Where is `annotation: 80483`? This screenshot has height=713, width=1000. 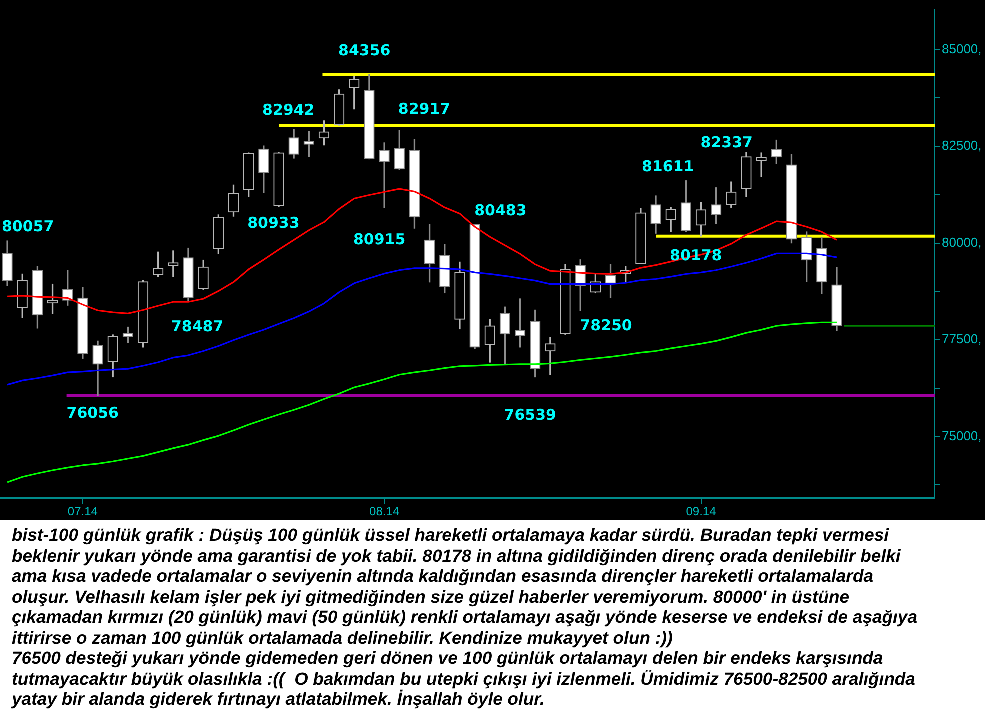 annotation: 80483 is located at coordinates (500, 211).